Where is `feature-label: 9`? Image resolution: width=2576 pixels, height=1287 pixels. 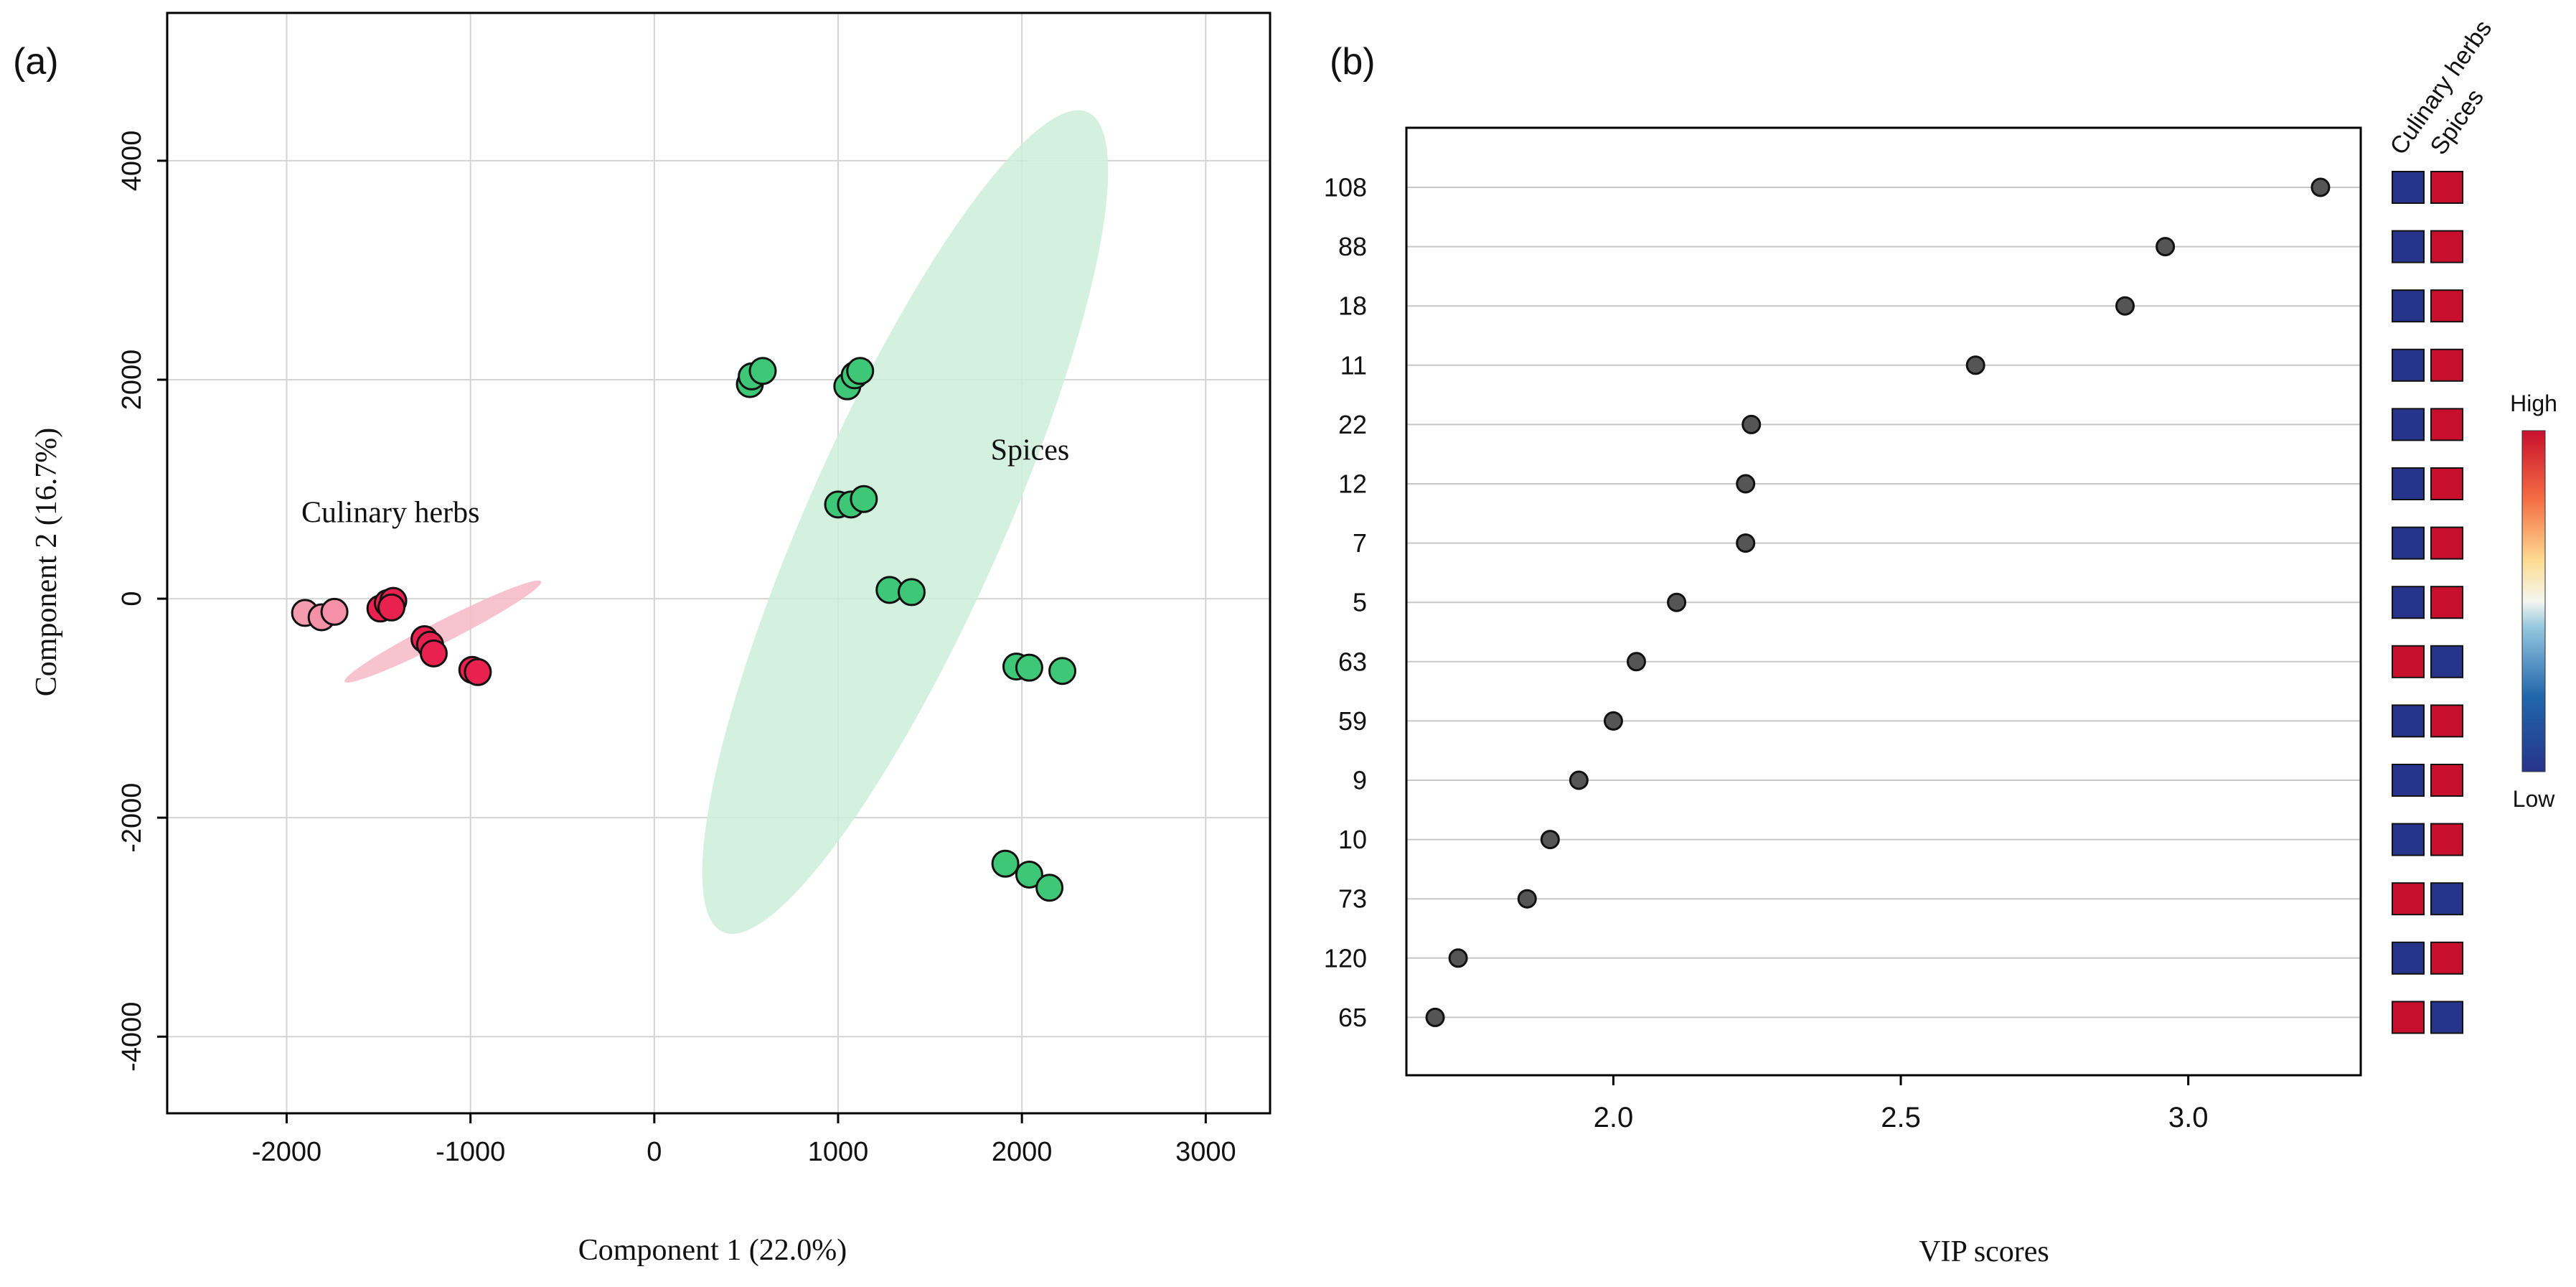 feature-label: 9 is located at coordinates (1360, 780).